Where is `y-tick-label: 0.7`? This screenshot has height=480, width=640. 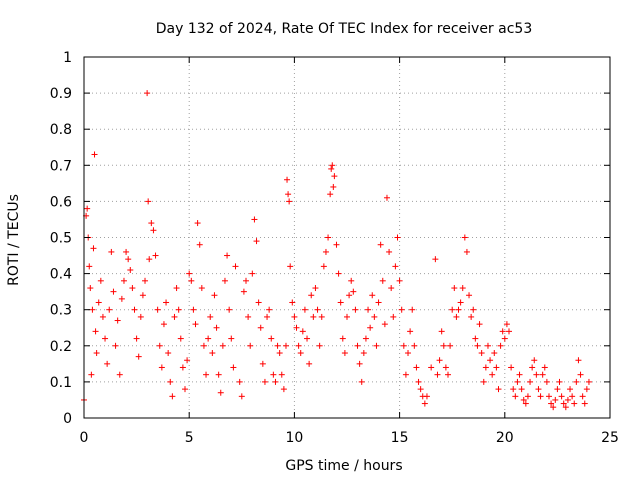 y-tick-label: 0.7 is located at coordinates (61, 166).